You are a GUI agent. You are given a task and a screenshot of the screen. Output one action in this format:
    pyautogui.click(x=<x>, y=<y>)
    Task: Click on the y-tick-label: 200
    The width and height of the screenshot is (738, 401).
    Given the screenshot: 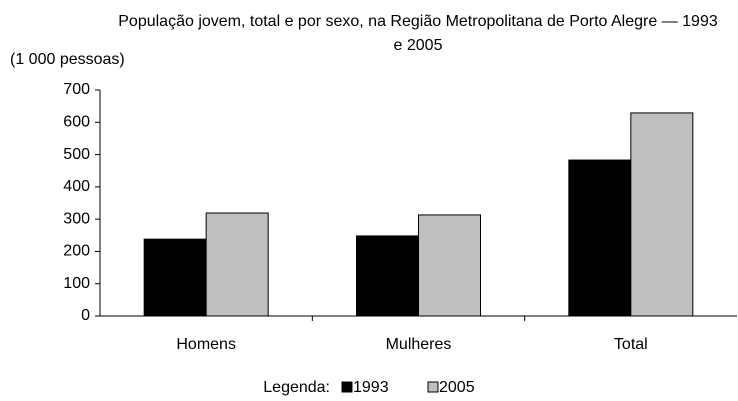 What is the action you would take?
    pyautogui.click(x=76, y=251)
    